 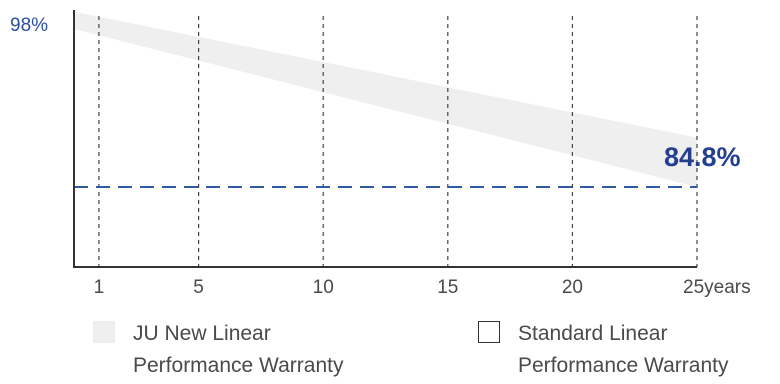 What do you see at coordinates (447, 287) in the screenshot?
I see `x-tick-label-15: 15` at bounding box center [447, 287].